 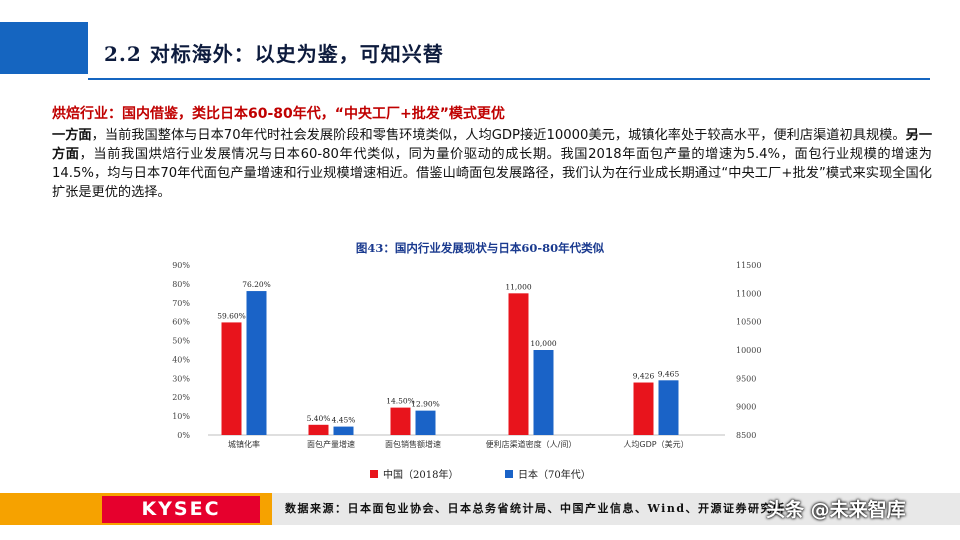 I want to click on bar-series1-cat0, so click(x=256, y=363).